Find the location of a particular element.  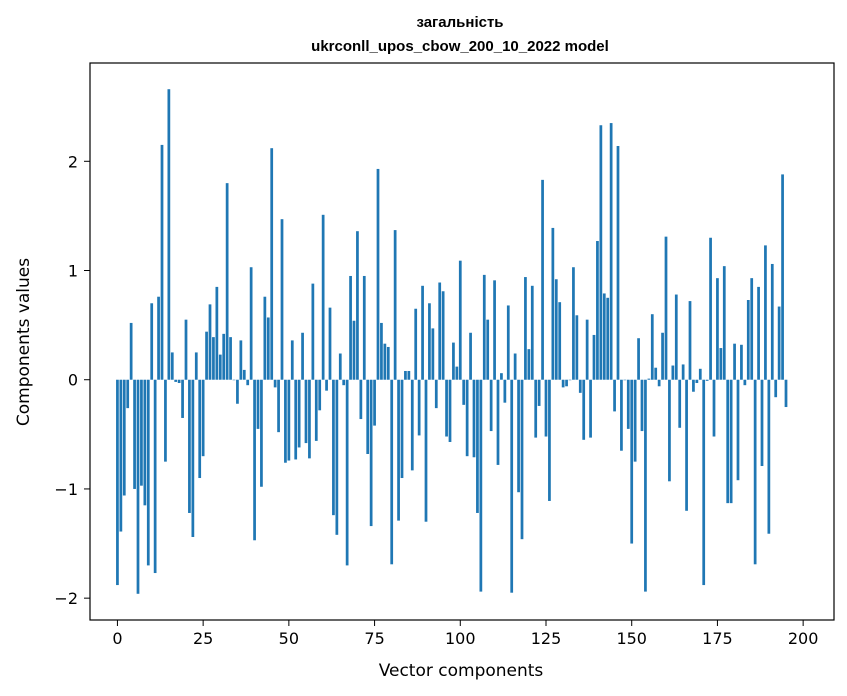

x-axis-label: Vector components is located at coordinates (461, 671).